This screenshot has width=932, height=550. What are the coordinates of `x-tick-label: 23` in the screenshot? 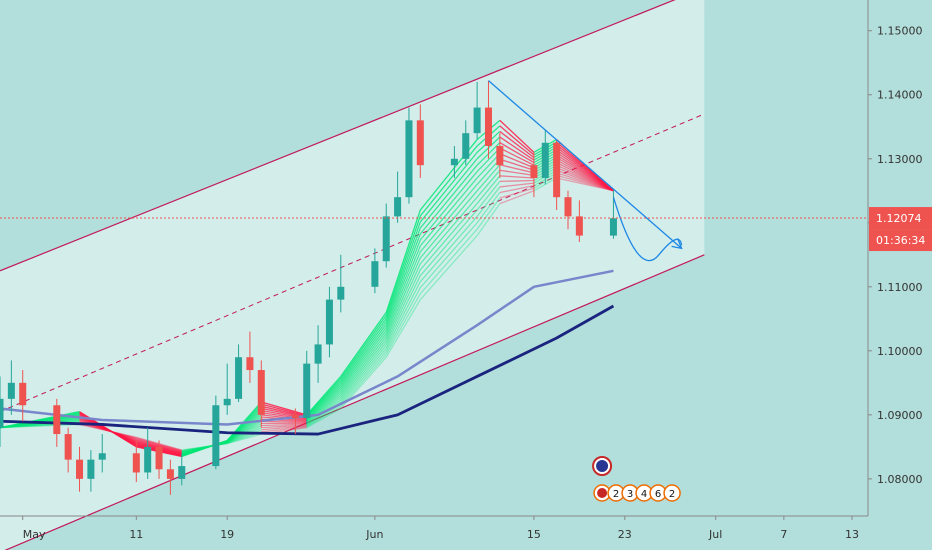 It's located at (625, 534).